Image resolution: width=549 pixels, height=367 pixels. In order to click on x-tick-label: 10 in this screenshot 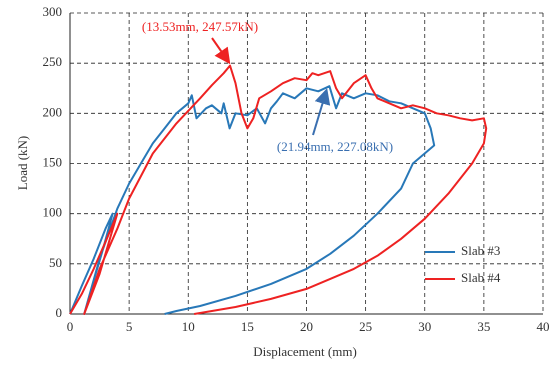, I will do `click(188, 326)`.